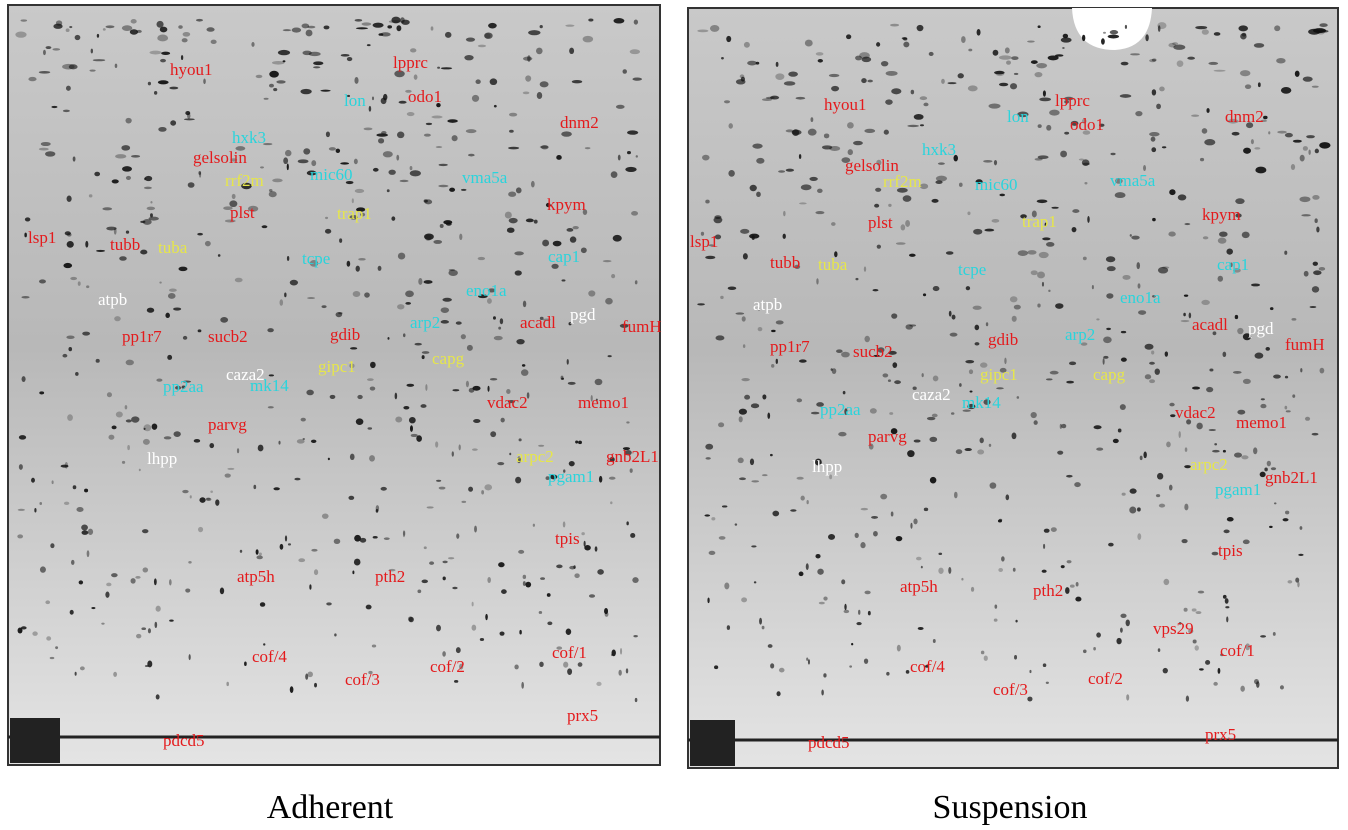 The height and width of the screenshot is (830, 1348). What do you see at coordinates (183, 386) in the screenshot?
I see `protein-label: pp2aa` at bounding box center [183, 386].